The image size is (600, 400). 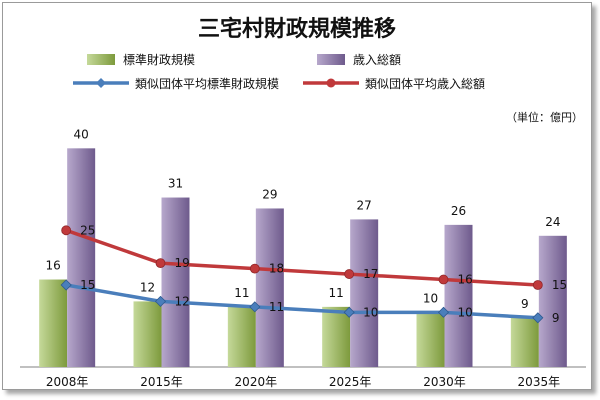 I want to click on bar-label-standard-2: 11, so click(x=241, y=293).